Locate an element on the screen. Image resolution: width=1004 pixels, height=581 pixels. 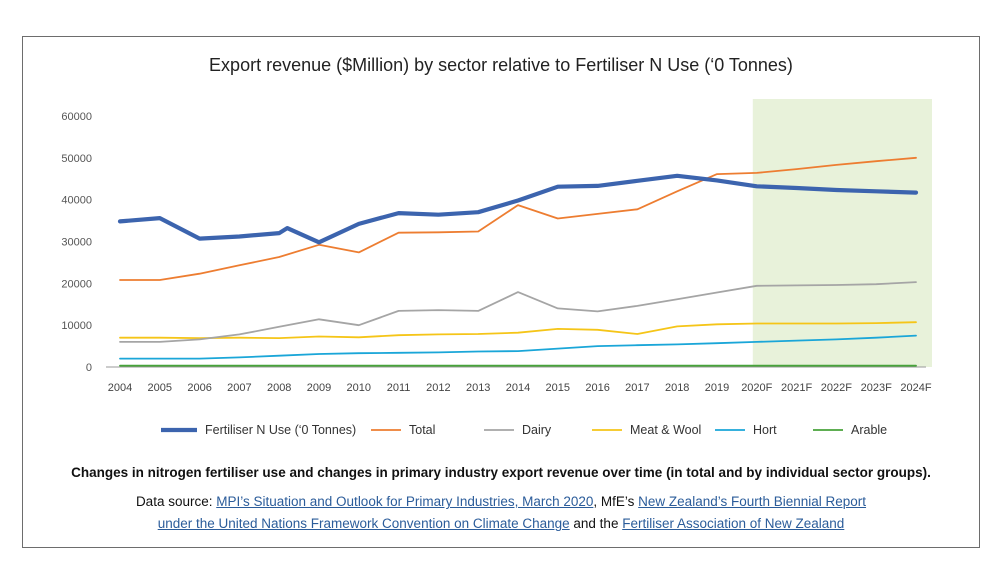
y-tick-label: 60000 is located at coordinates (76, 117).